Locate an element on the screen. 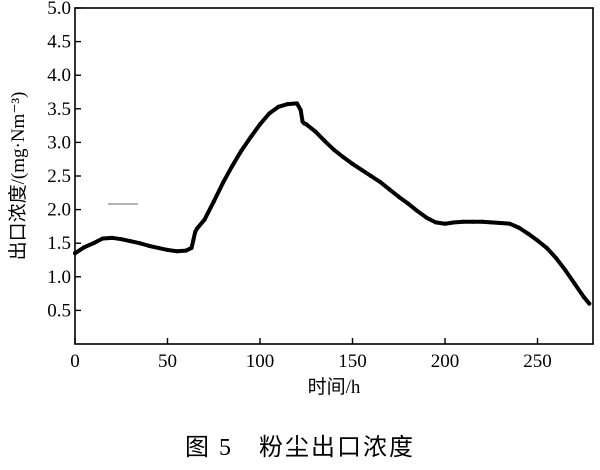  y-tick-label: 2.0 is located at coordinates (59, 210).